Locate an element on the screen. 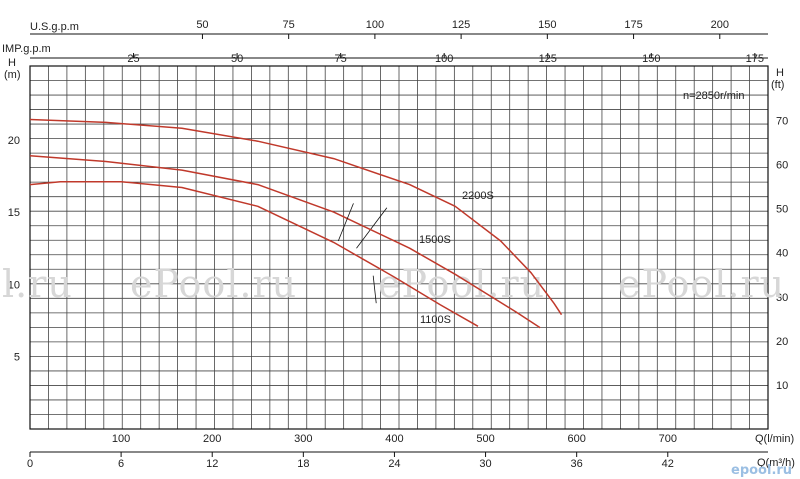 Image resolution: width=800 pixels, height=479 pixels. head-ft-tick-label: 30 is located at coordinates (782, 298).